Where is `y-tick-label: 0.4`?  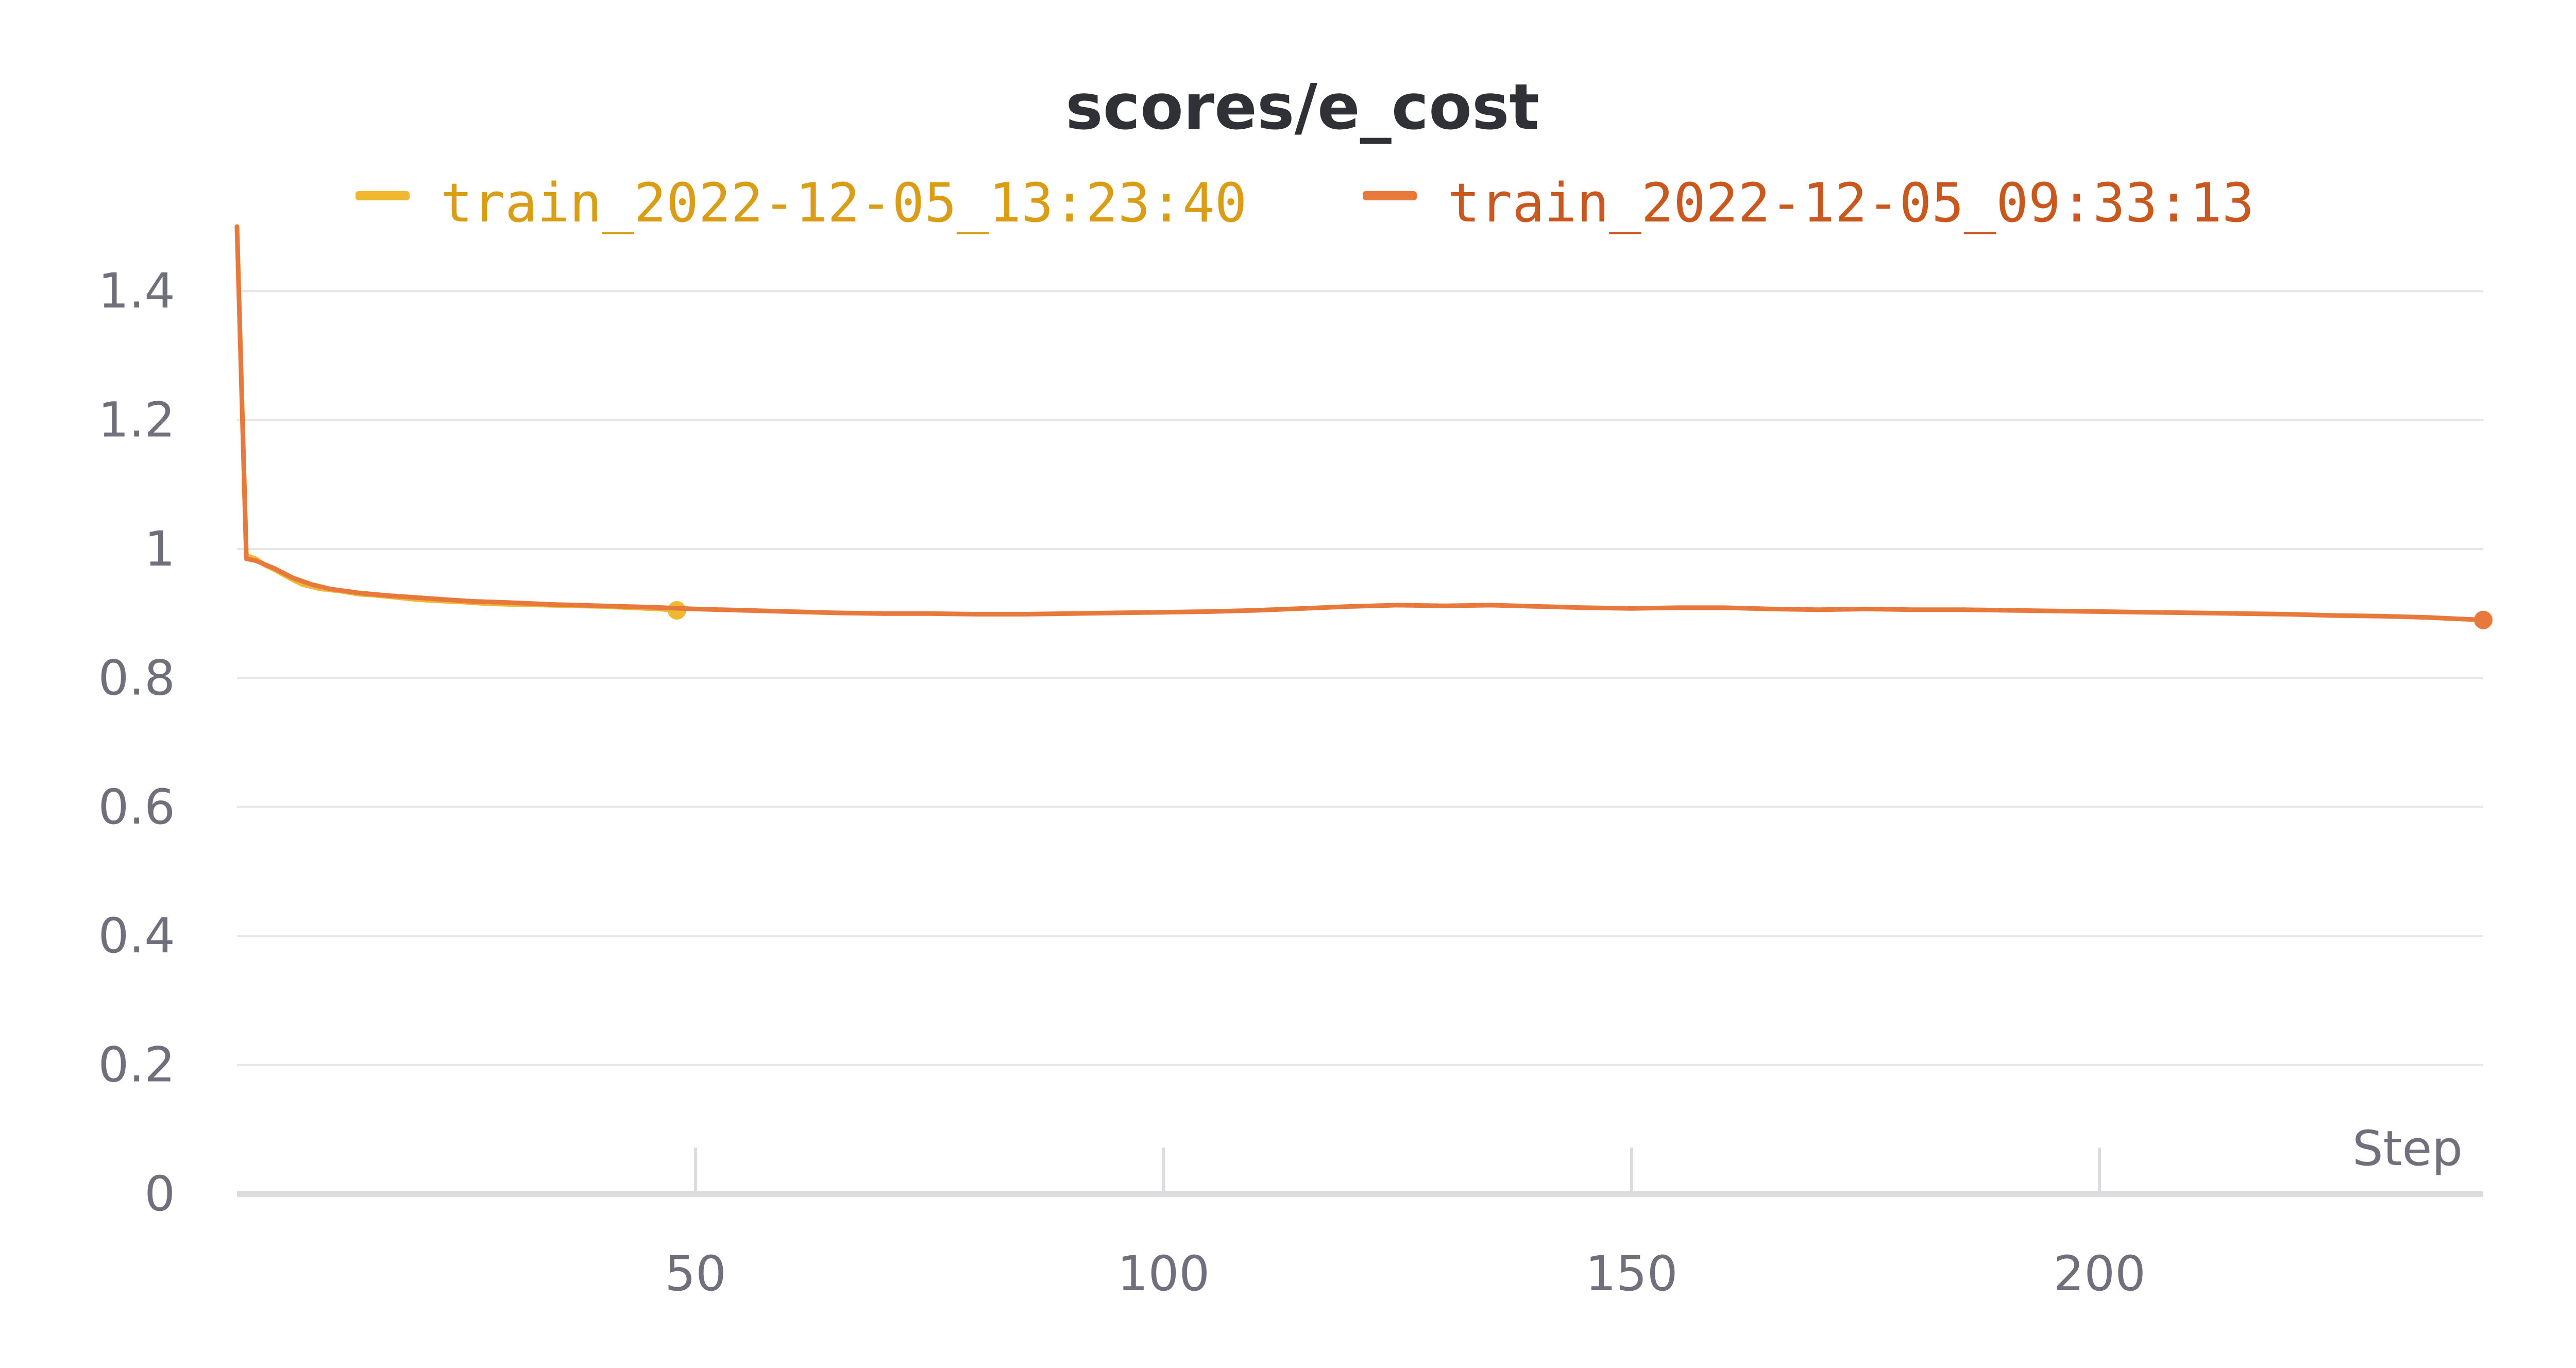 y-tick-label: 0.4 is located at coordinates (137, 936).